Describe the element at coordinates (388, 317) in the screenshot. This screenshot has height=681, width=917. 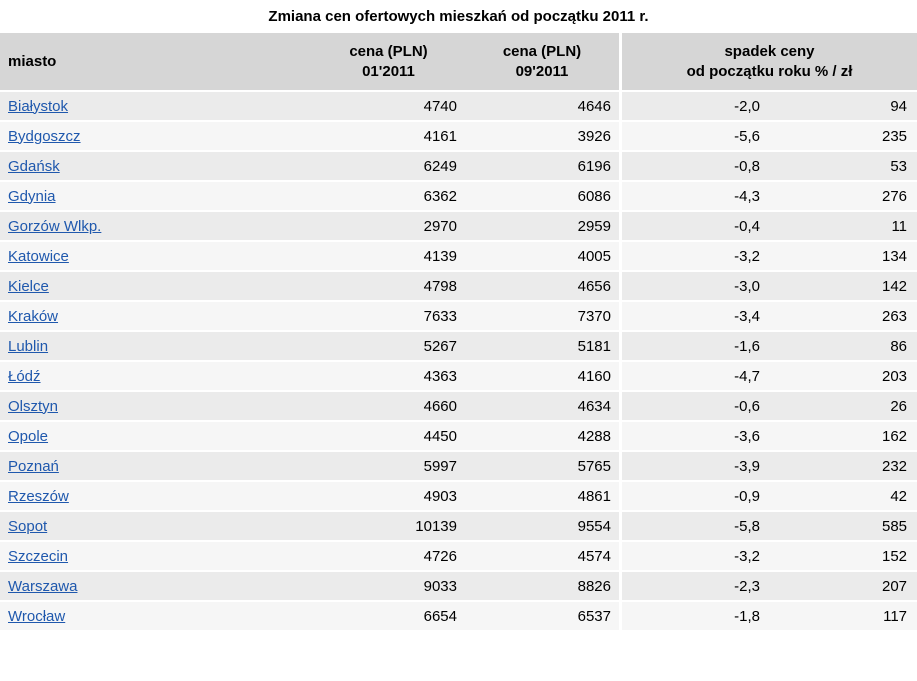
I see `price-01-2011-cell: 7633` at that location.